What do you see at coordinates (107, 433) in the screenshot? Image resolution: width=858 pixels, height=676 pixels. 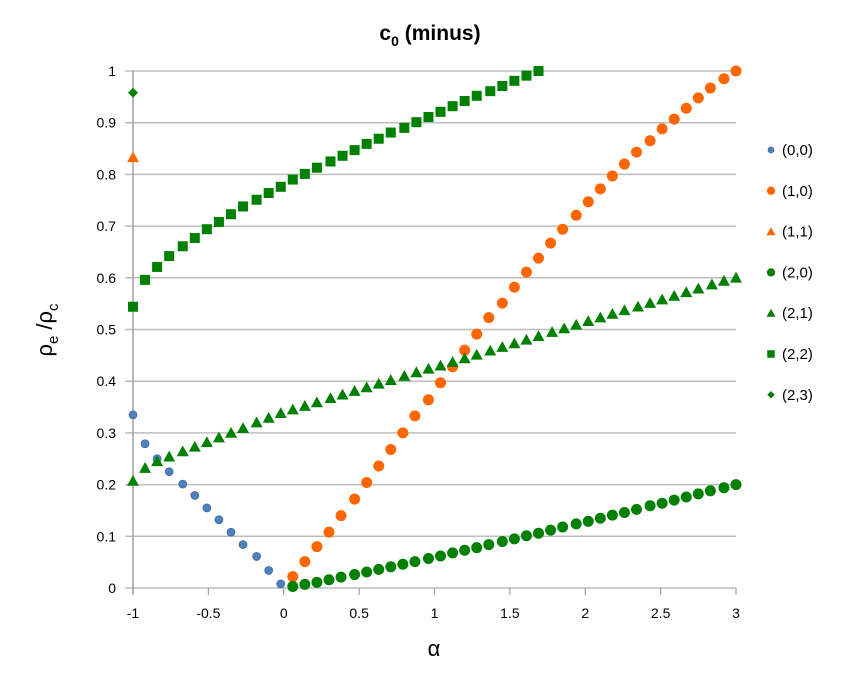 I see `y-tick-label: 0.3` at bounding box center [107, 433].